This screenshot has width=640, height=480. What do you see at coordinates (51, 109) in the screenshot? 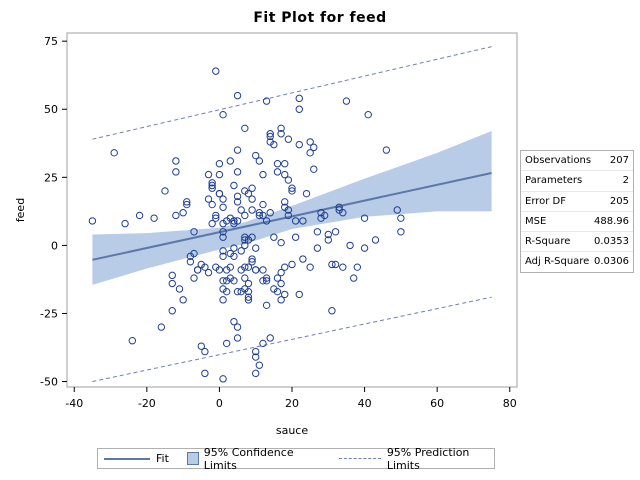
I see `y-tick-label: 50` at bounding box center [51, 109].